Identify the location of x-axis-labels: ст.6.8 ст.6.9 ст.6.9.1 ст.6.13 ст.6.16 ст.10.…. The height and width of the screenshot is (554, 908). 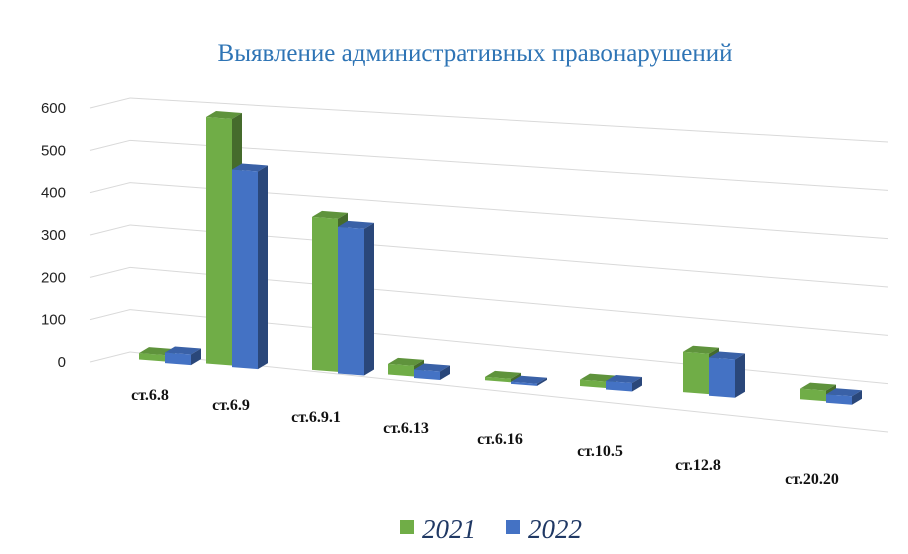
(485, 437).